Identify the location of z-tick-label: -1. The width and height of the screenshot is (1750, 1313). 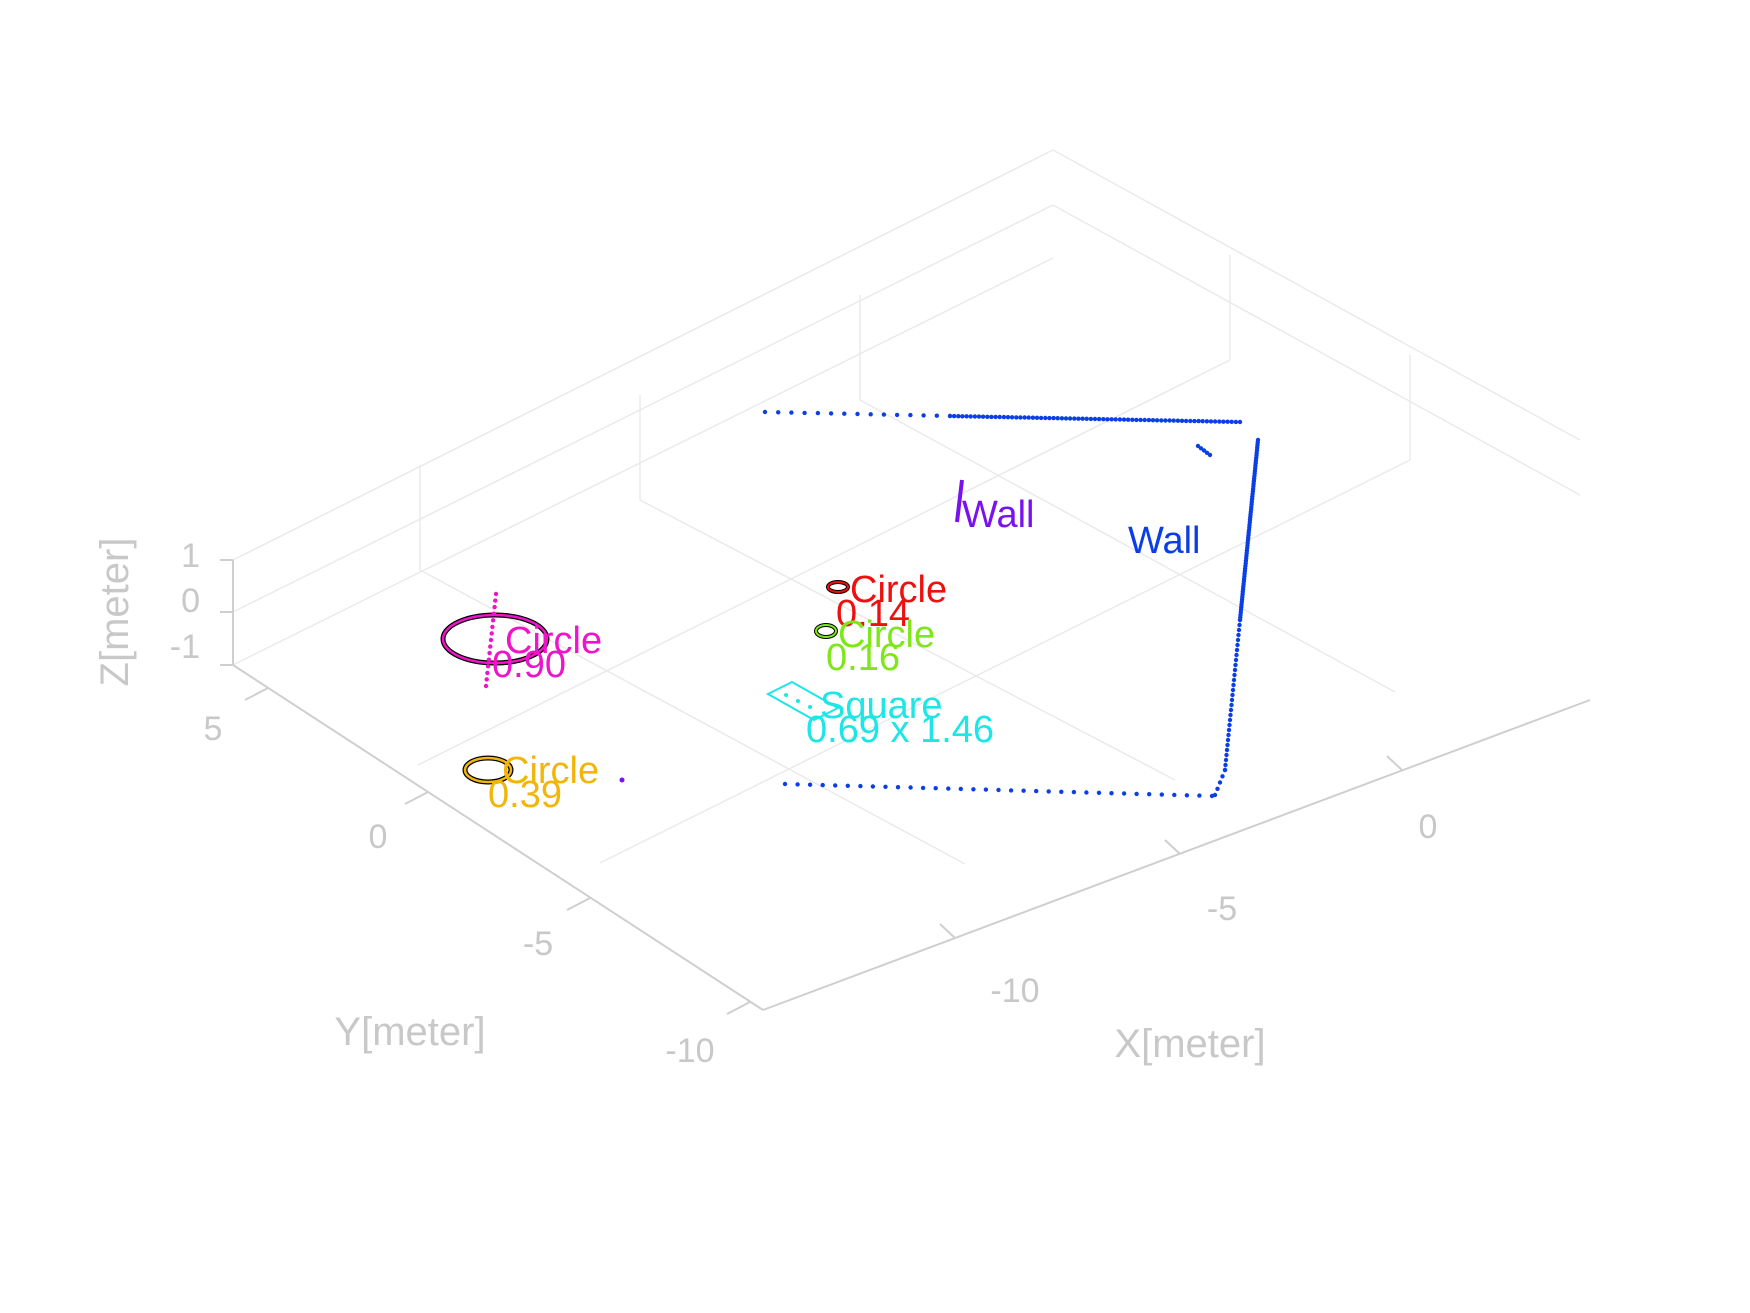
(185, 647).